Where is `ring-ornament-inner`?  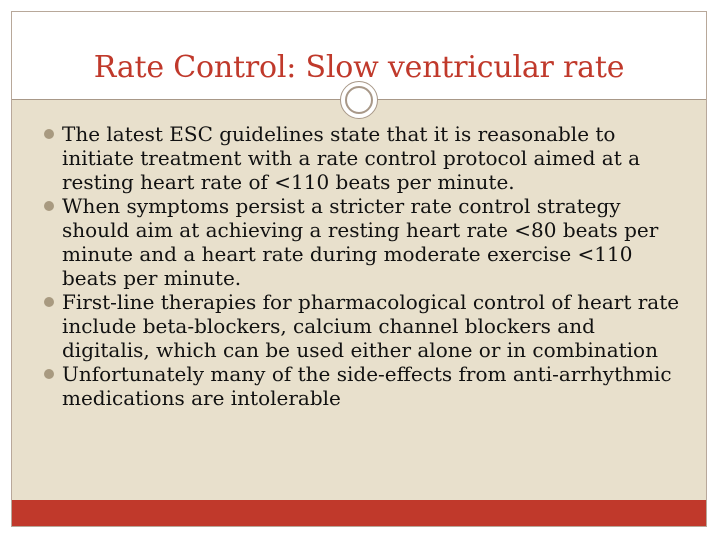 ring-ornament-inner is located at coordinates (359, 100).